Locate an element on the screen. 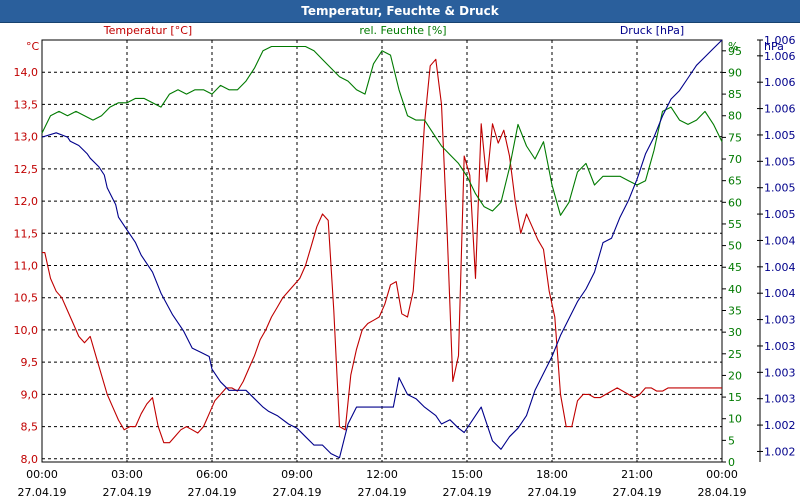 This screenshot has height=500, width=800. x-tick-time: 18:00 is located at coordinates (552, 474).